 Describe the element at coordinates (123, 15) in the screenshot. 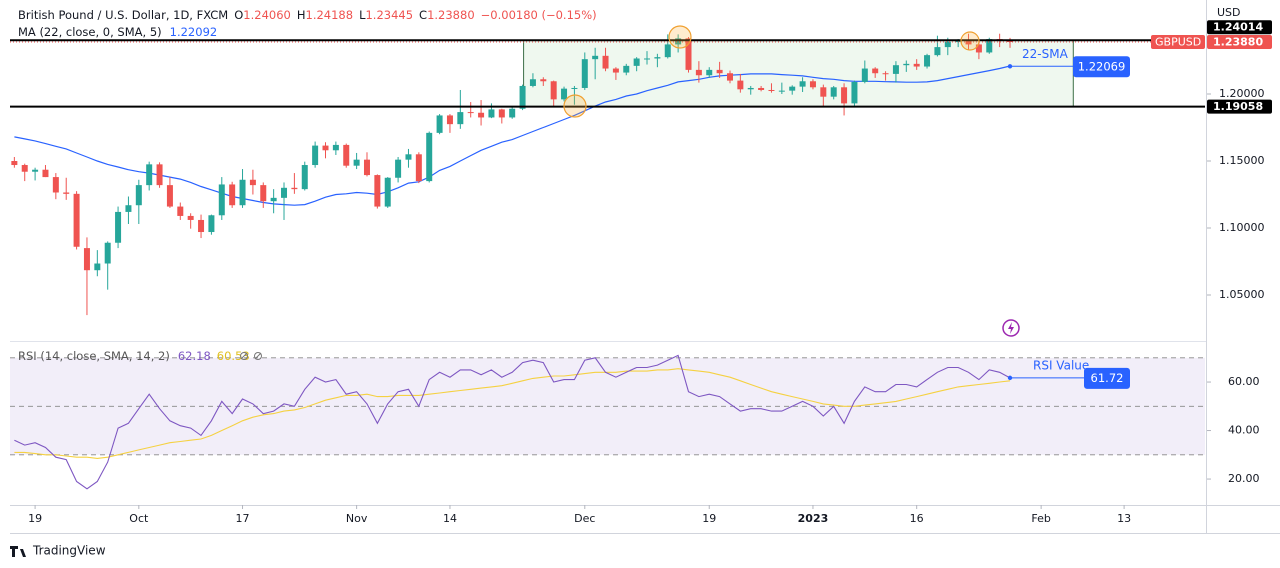

I see `symbol-title: British Pound / U.S. Dollar, 1D, FXCM` at that location.